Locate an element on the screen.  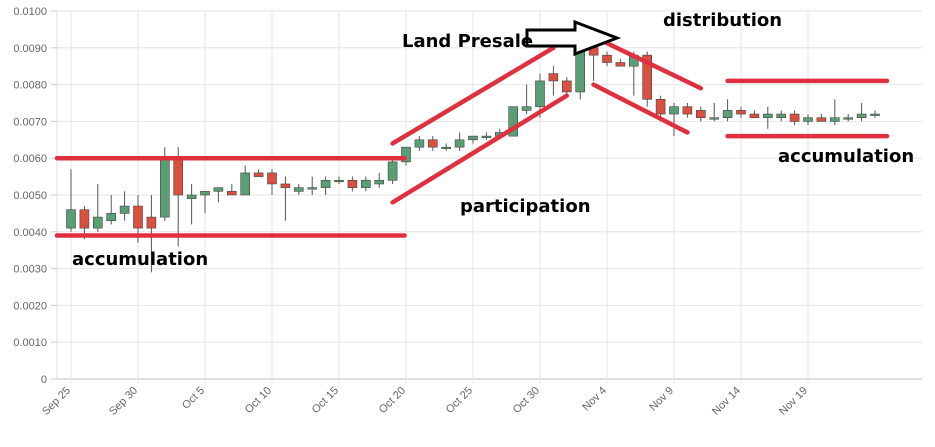
y-tick-label: 0.0020 is located at coordinates (30, 306).